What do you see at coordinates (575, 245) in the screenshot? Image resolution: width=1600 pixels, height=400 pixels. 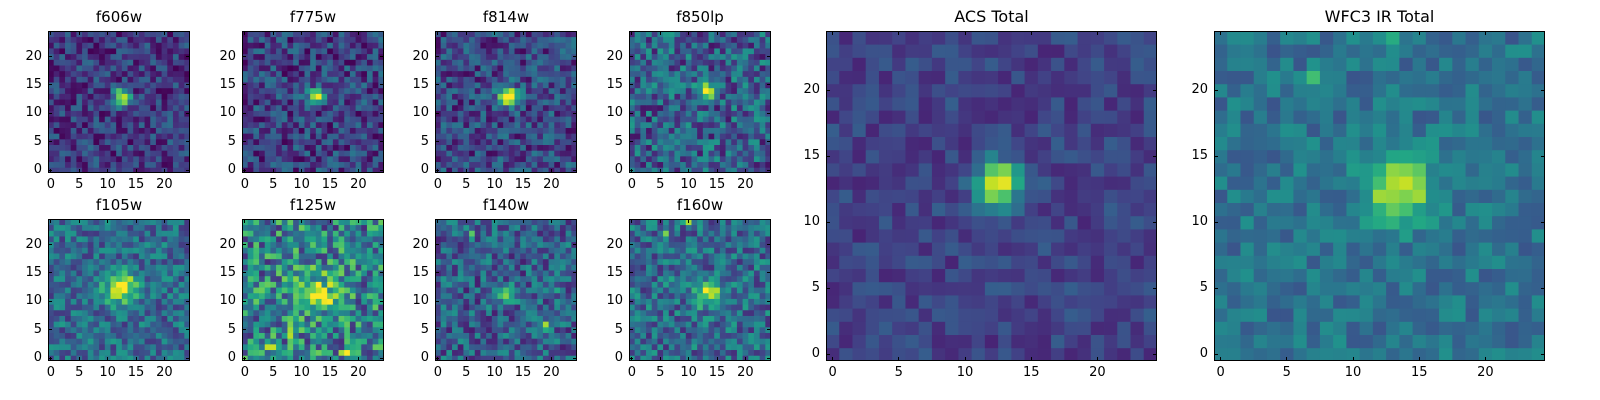 I see `f140w-ytick-mark` at bounding box center [575, 245].